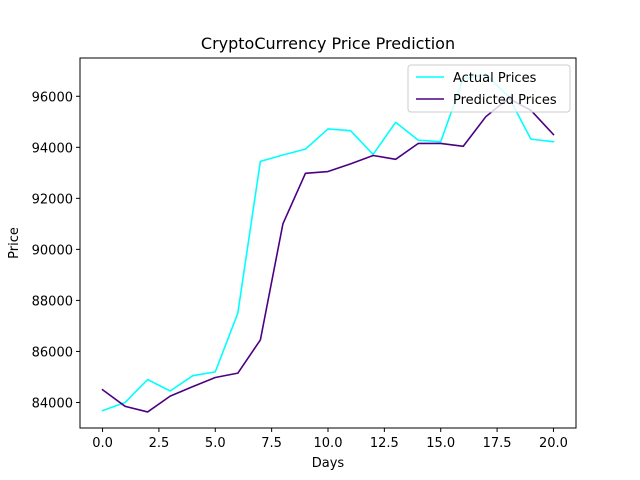  I want to click on x-tick-label: 5.0, so click(215, 443).